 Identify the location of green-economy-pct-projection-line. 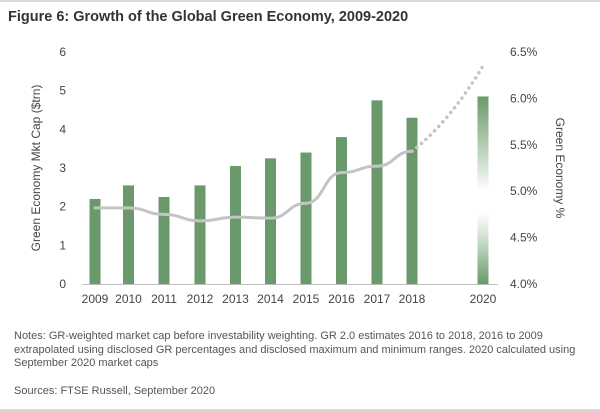
(447, 109).